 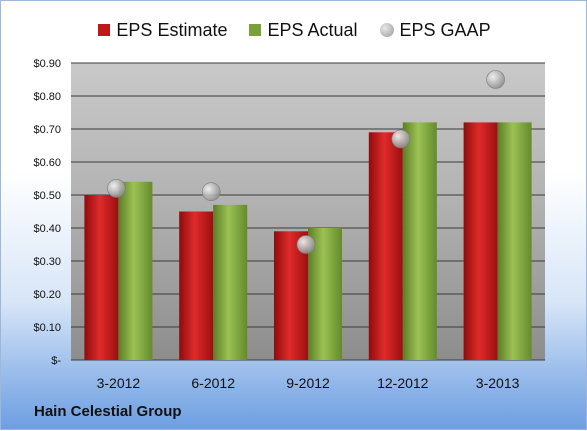 What do you see at coordinates (312, 29) in the screenshot?
I see `legend-label-eps-actual: EPS Actual` at bounding box center [312, 29].